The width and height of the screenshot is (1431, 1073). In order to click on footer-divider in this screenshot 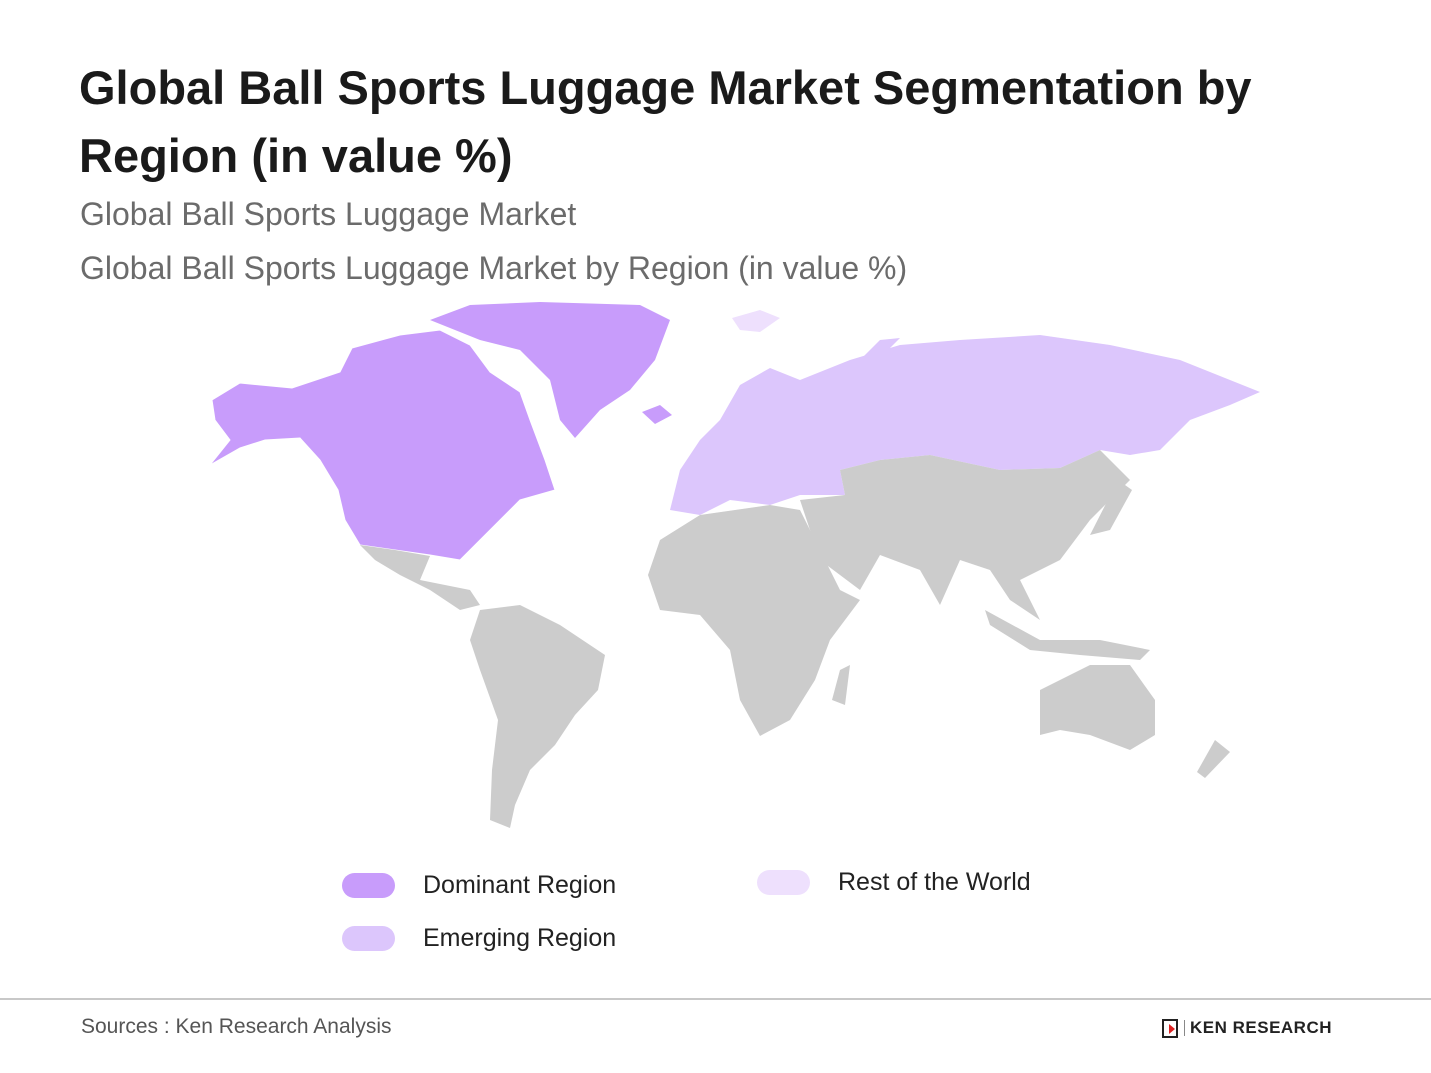, I will do `click(715, 999)`.